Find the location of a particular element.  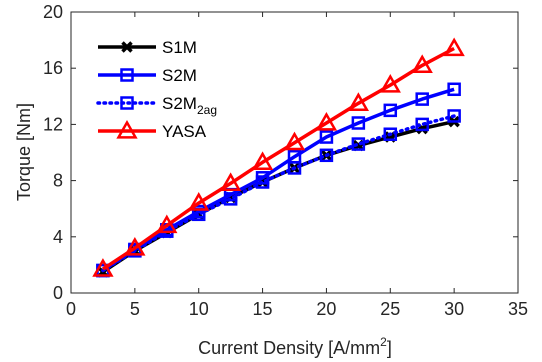

y-tick-label-16: 16 is located at coordinates (53, 68).